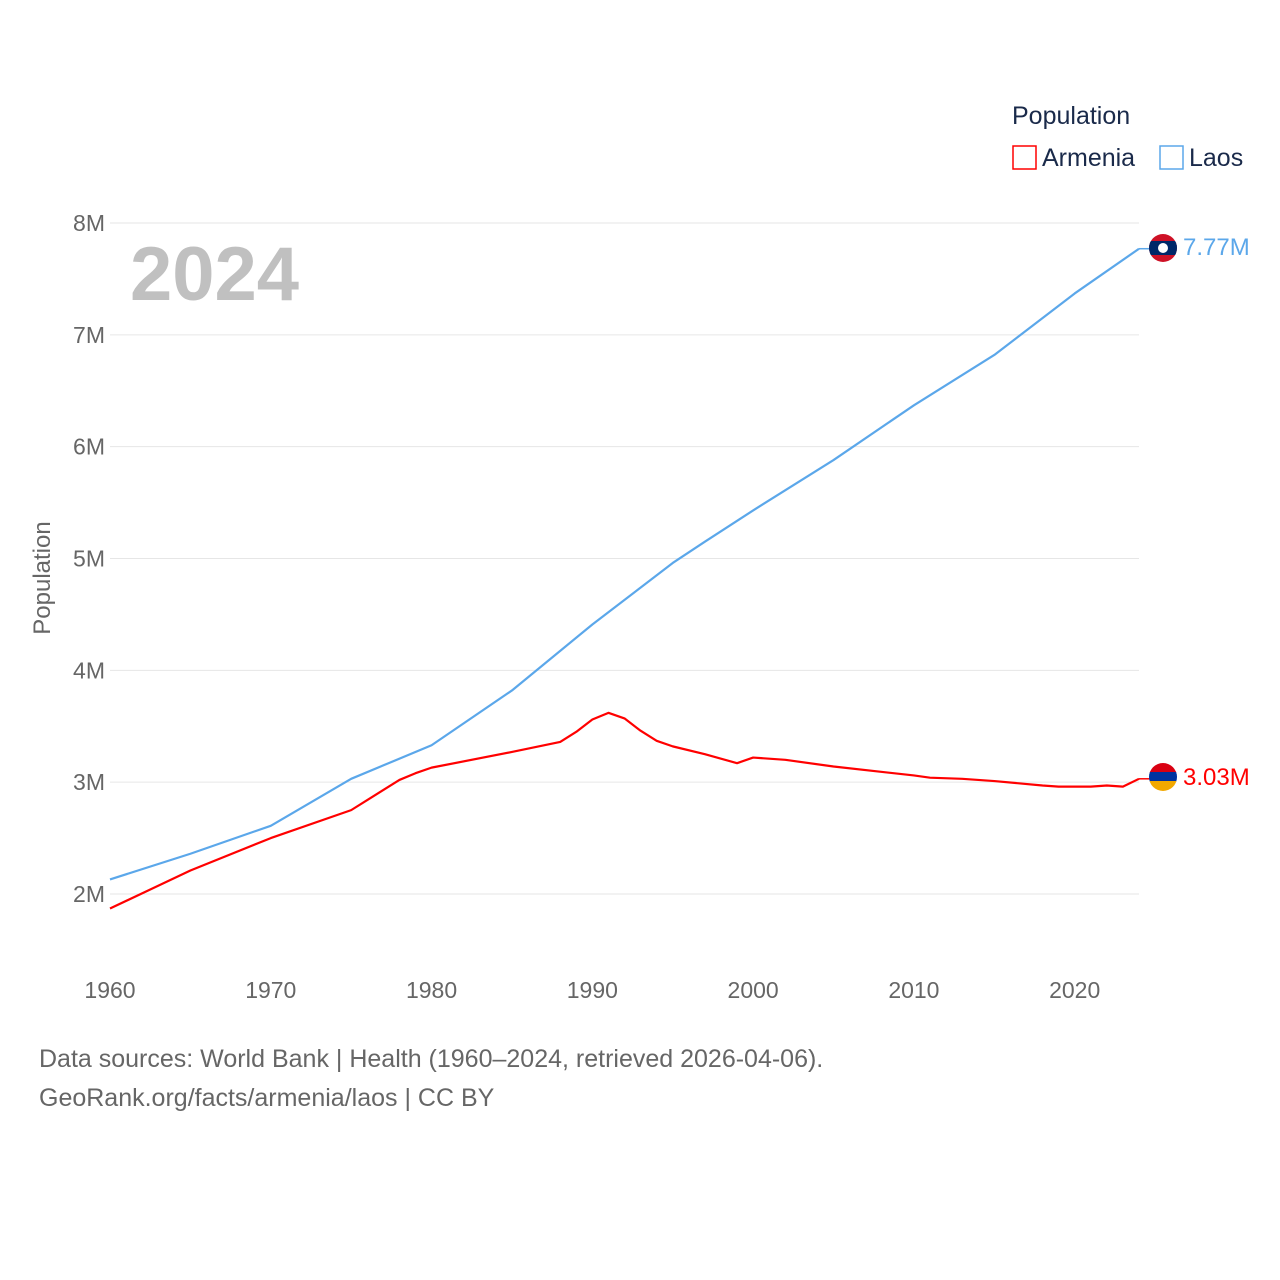 This screenshot has width=1280, height=1280. I want to click on y-tick-label: 5M, so click(89, 559).